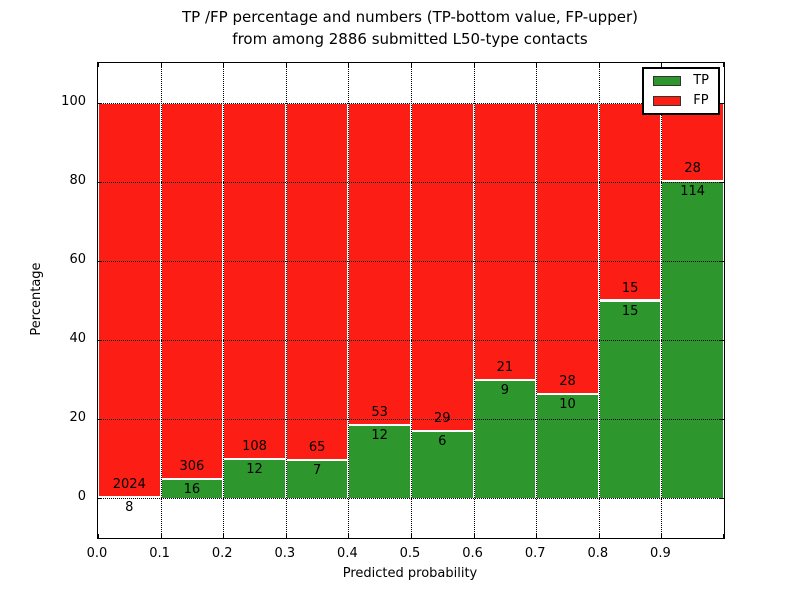 The image size is (800, 600). What do you see at coordinates (660, 553) in the screenshot?
I see `x-tick-label: 0.9` at bounding box center [660, 553].